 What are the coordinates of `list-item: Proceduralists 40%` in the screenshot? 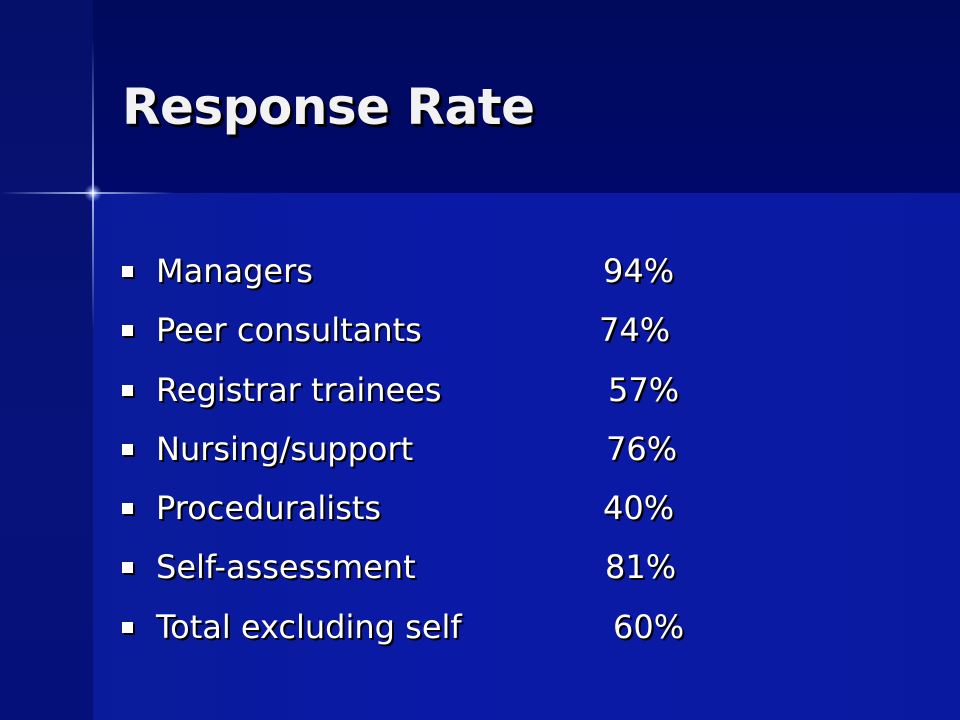 It's located at (428, 512).